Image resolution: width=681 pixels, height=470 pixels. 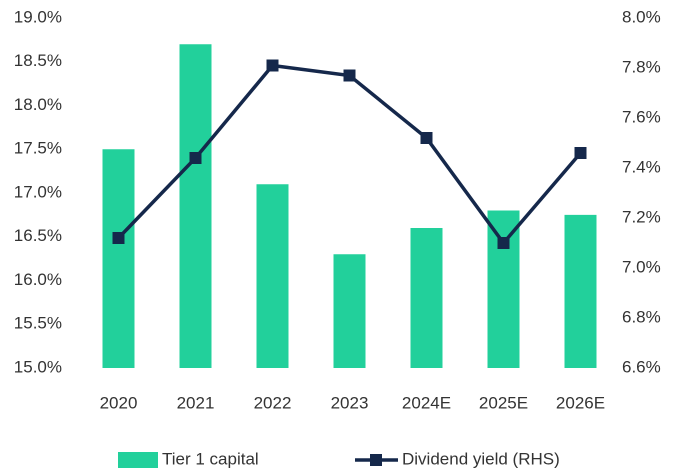 I want to click on y-tick-label: 16.0%, so click(x=38, y=279).